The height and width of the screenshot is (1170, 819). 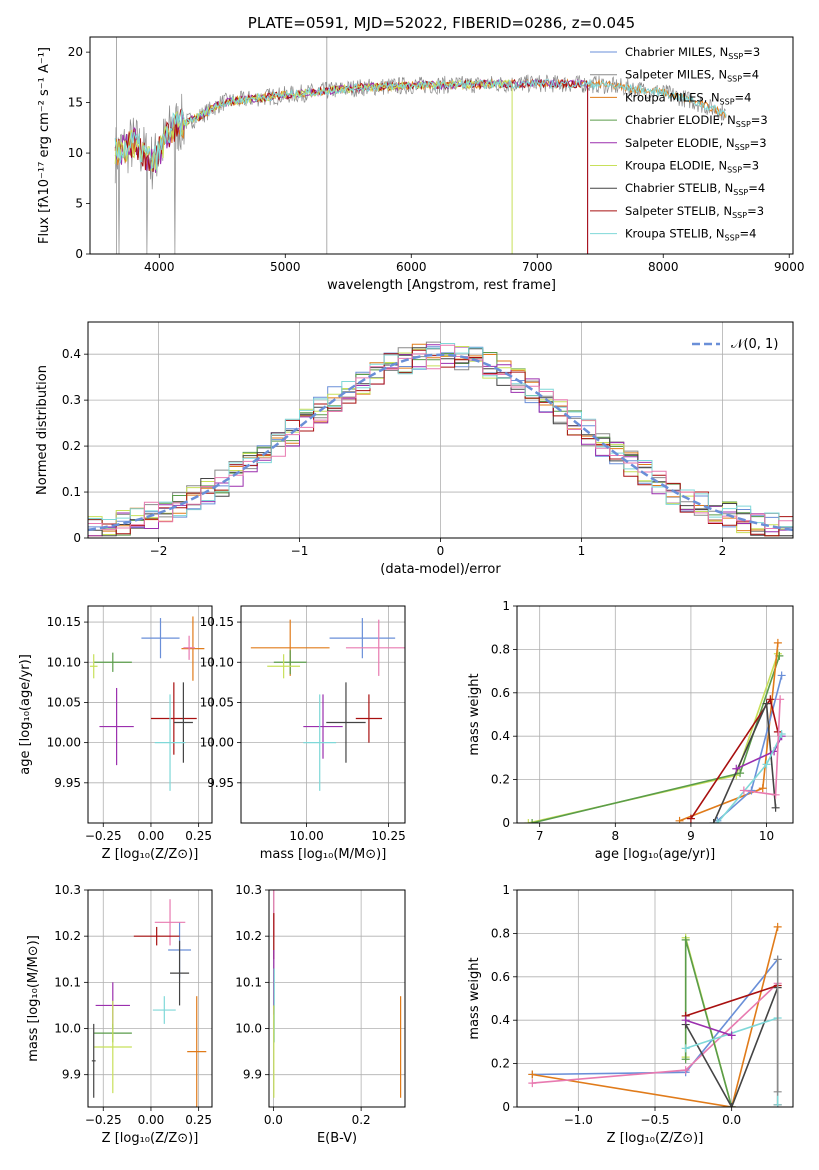 I want to click on x-axis-label: (data-model)/error, so click(x=440, y=569).